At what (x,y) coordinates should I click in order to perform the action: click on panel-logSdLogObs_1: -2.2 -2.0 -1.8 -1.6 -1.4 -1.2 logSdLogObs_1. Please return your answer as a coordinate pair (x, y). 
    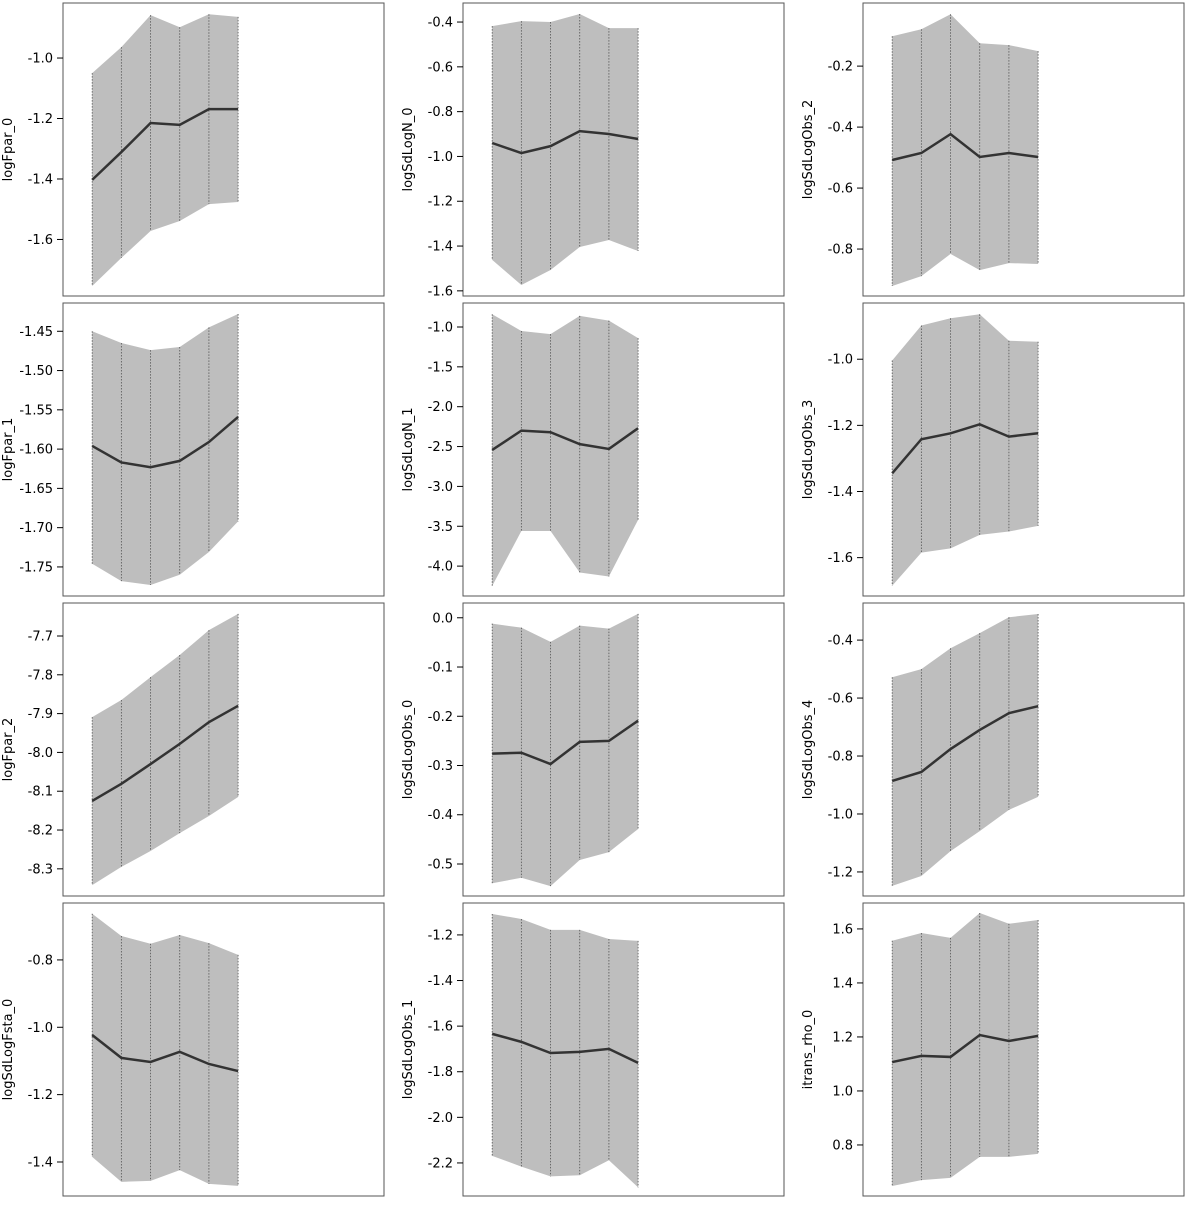
    Looking at the image, I should click on (593, 1049).